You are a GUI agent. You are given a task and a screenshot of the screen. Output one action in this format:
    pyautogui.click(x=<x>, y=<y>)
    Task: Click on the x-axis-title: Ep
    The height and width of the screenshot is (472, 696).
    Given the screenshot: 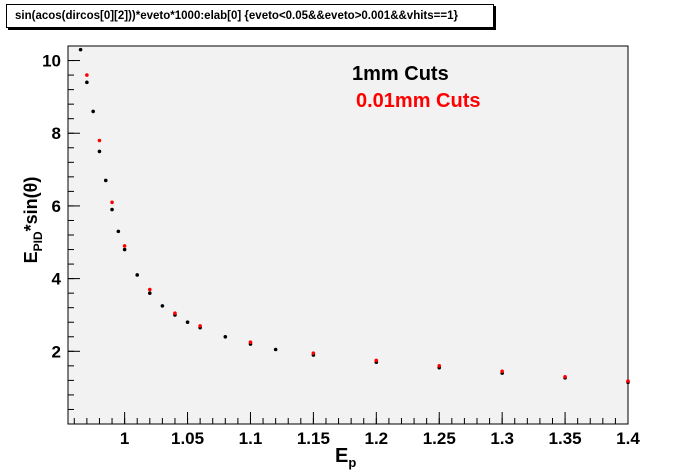 What is the action you would take?
    pyautogui.click(x=345, y=457)
    